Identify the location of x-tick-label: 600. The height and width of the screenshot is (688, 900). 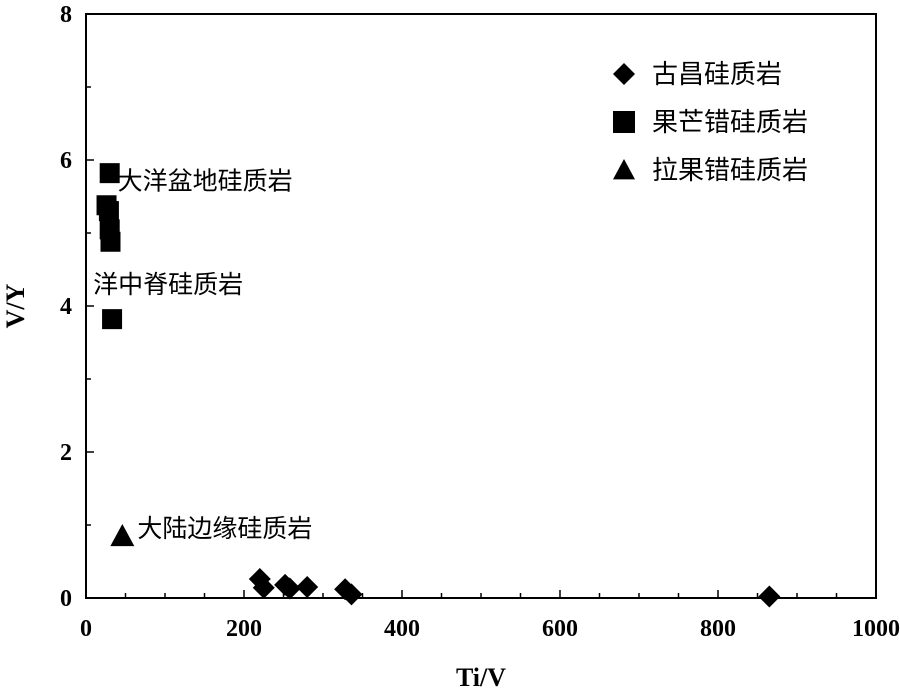
(560, 629).